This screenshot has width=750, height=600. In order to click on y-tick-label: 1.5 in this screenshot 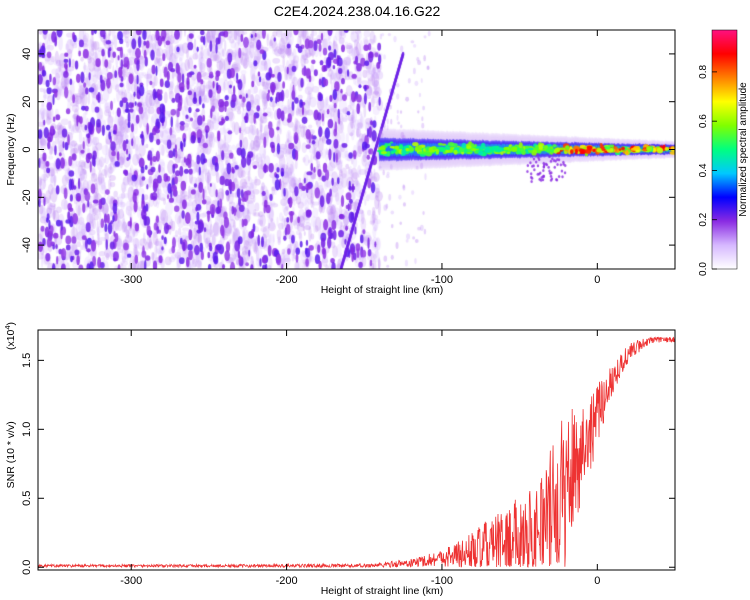, I will do `click(27, 360)`.